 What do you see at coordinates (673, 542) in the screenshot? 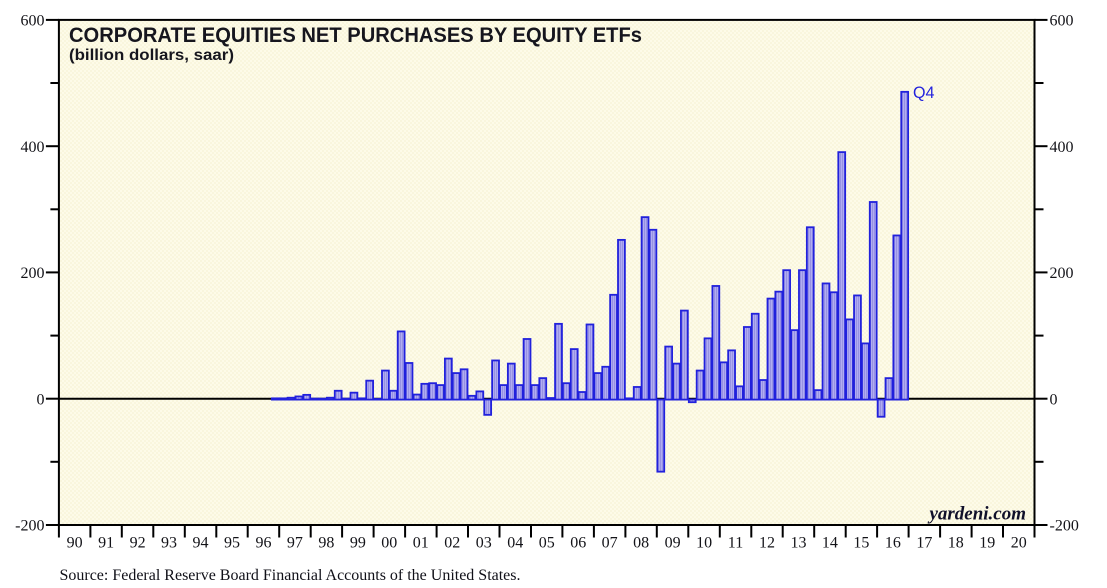
I see `svg-text: 09` at bounding box center [673, 542].